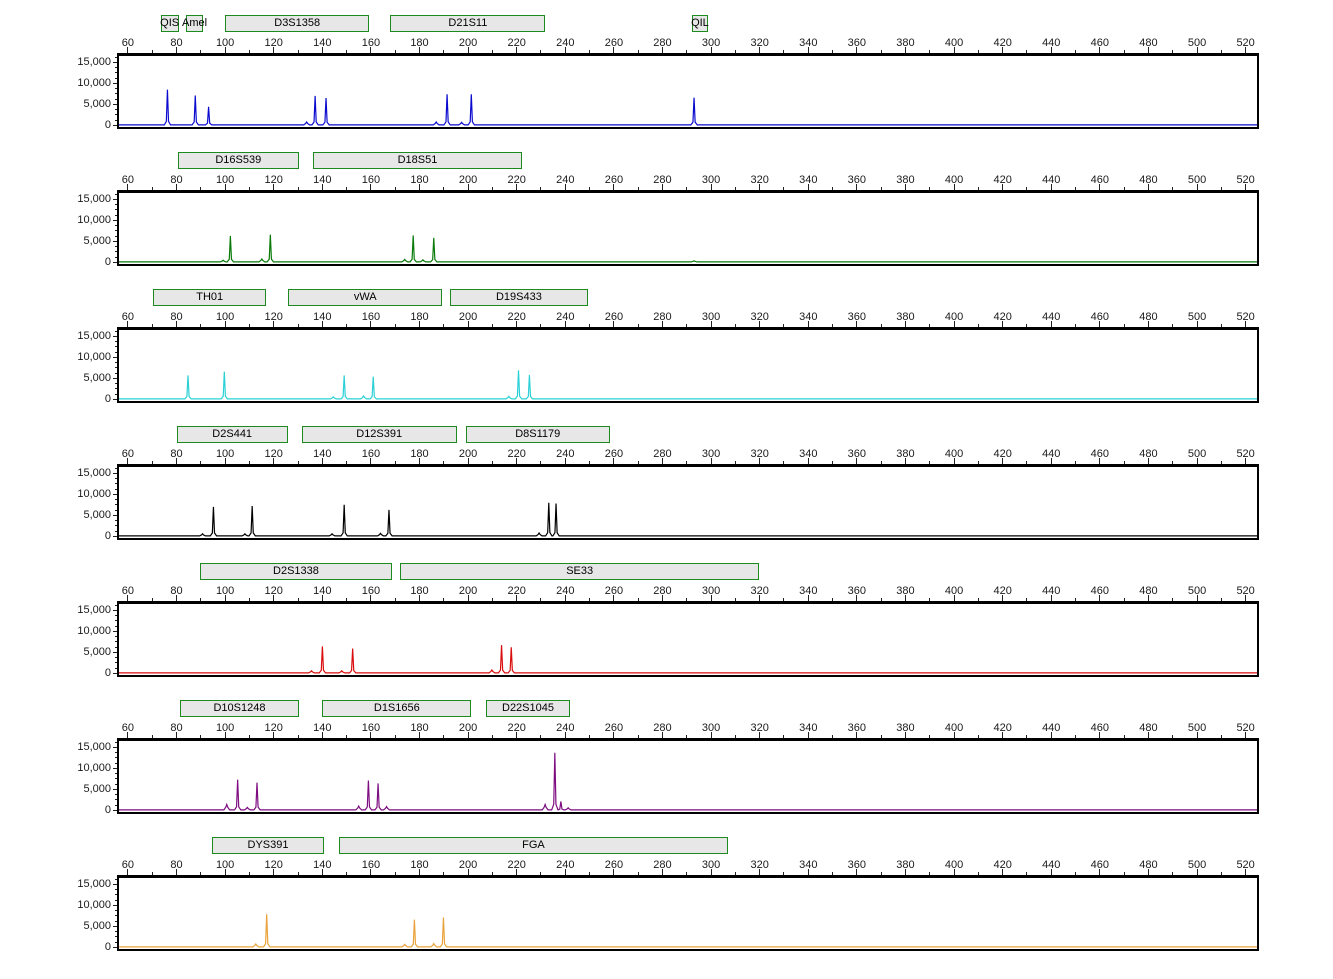  Describe the element at coordinates (688, 502) in the screenshot. I see `plot-area` at that location.